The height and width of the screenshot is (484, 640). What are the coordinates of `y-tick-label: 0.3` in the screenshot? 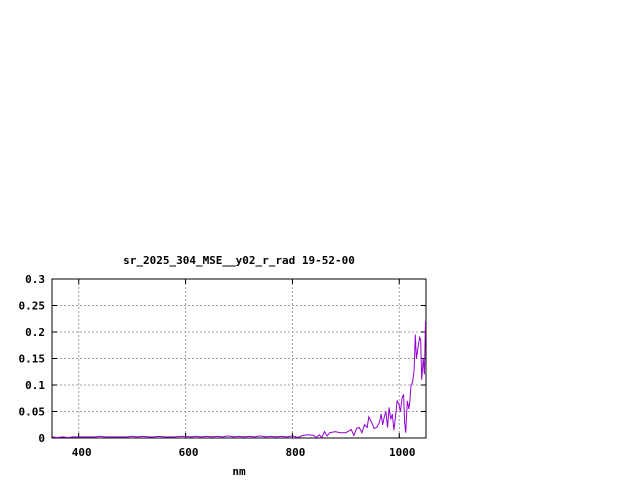 It's located at (35, 279).